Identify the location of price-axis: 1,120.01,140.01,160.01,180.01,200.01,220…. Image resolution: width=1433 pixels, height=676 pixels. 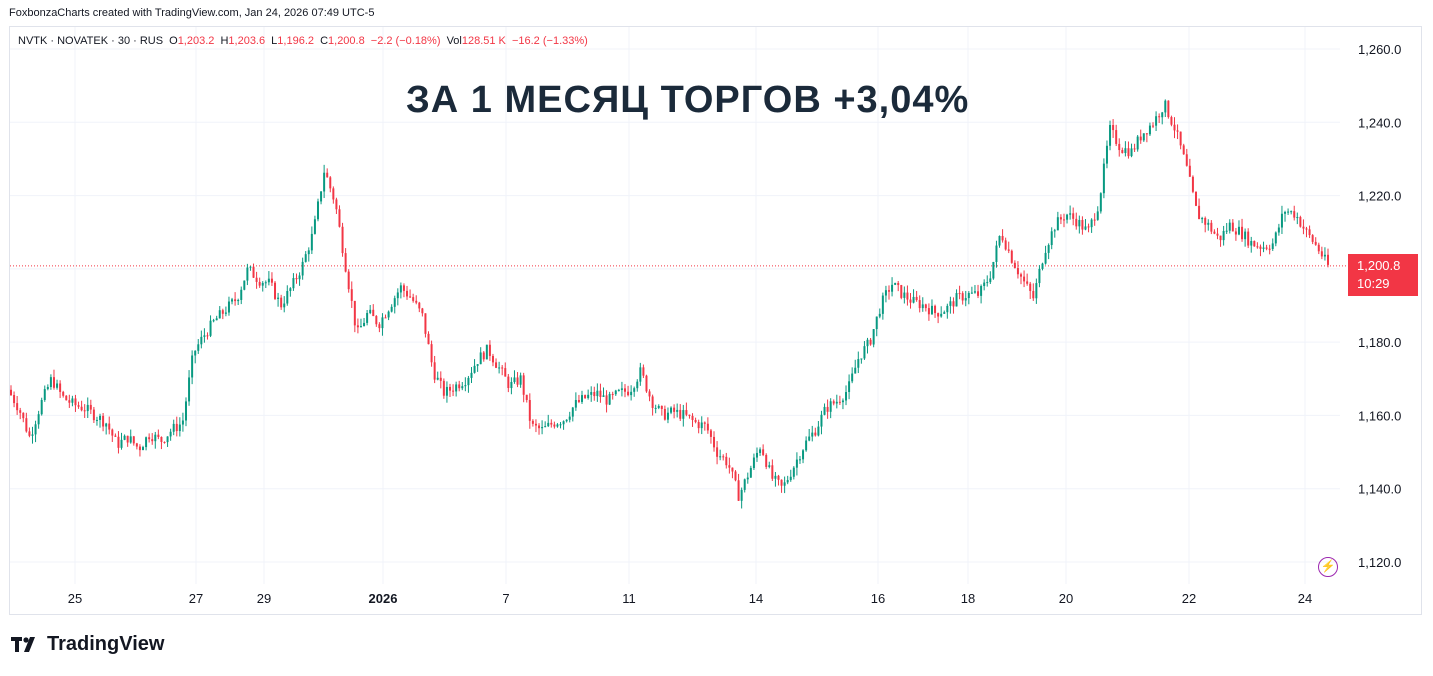
(1379, 306).